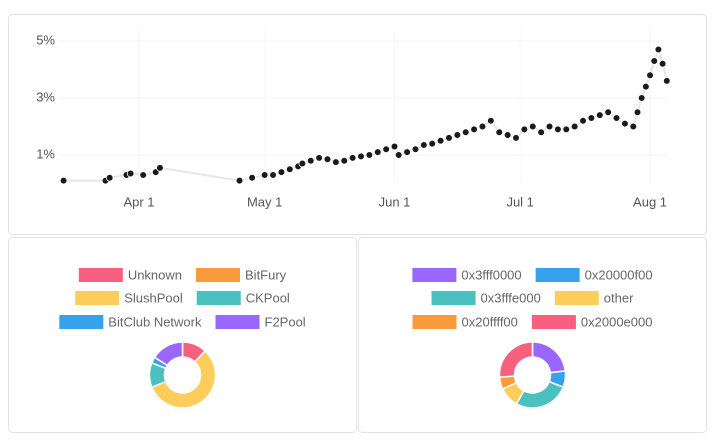 This screenshot has width=719, height=442. What do you see at coordinates (155, 321) in the screenshot?
I see `legend-label: BitClub Network` at bounding box center [155, 321].